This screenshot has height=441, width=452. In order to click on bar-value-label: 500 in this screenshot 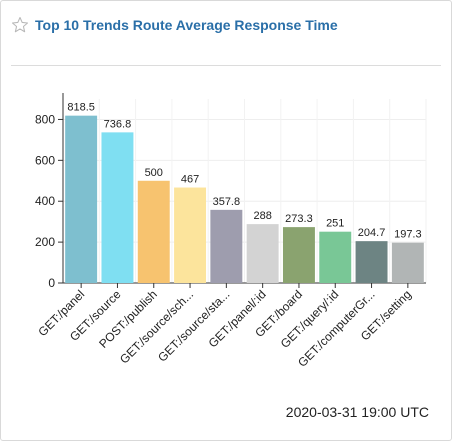, I will do `click(154, 173)`.